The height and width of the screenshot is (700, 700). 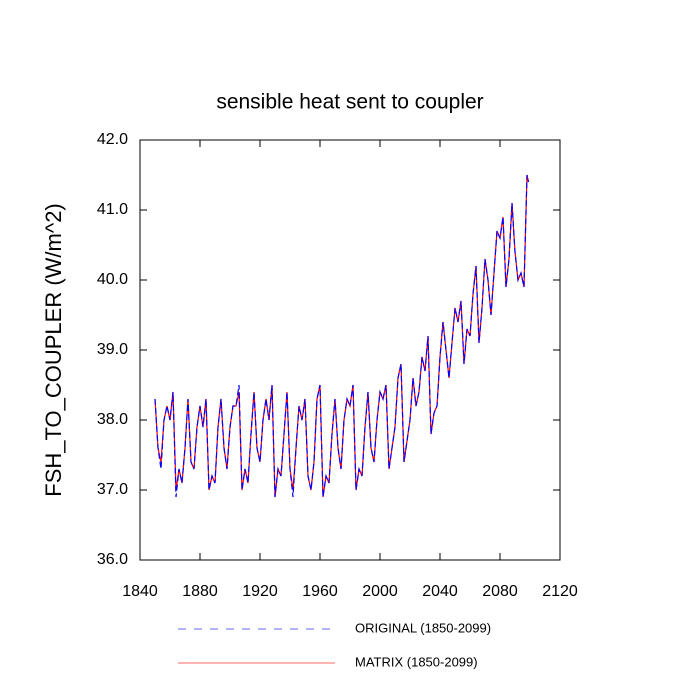 What do you see at coordinates (380, 591) in the screenshot?
I see `x-tick-label: 2000` at bounding box center [380, 591].